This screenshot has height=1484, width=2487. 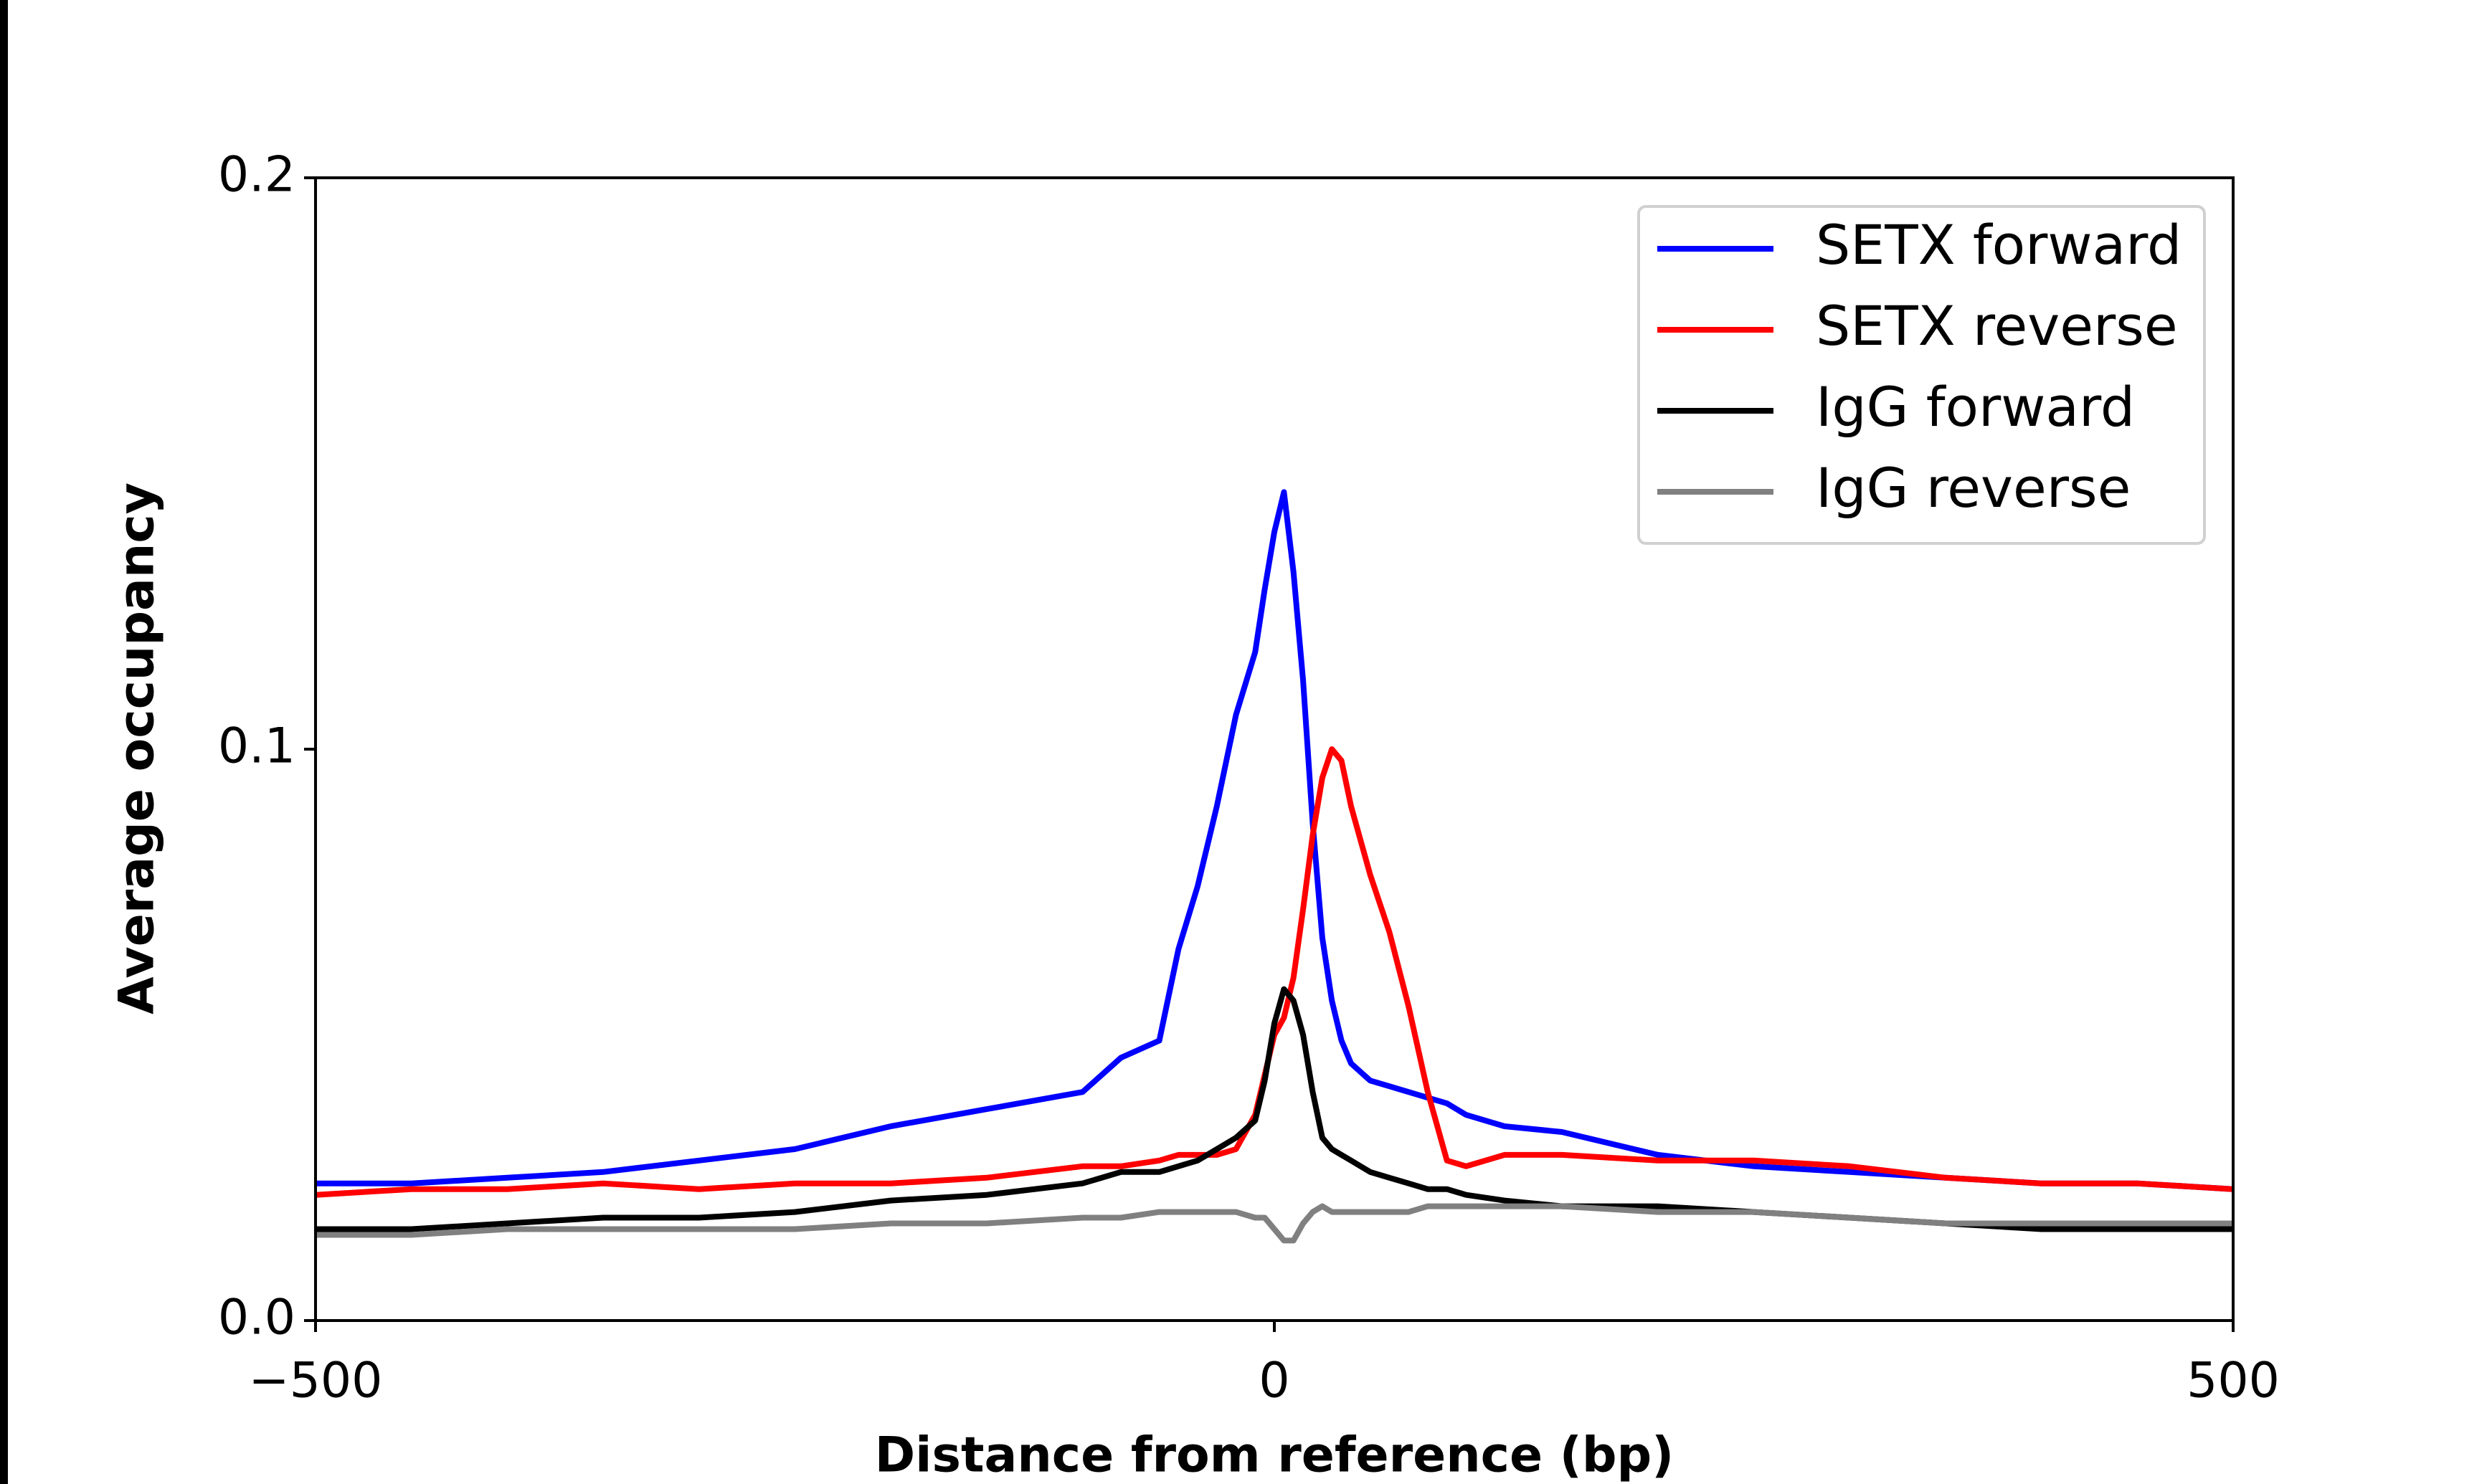 I want to click on legend-box, so click(x=1922, y=375).